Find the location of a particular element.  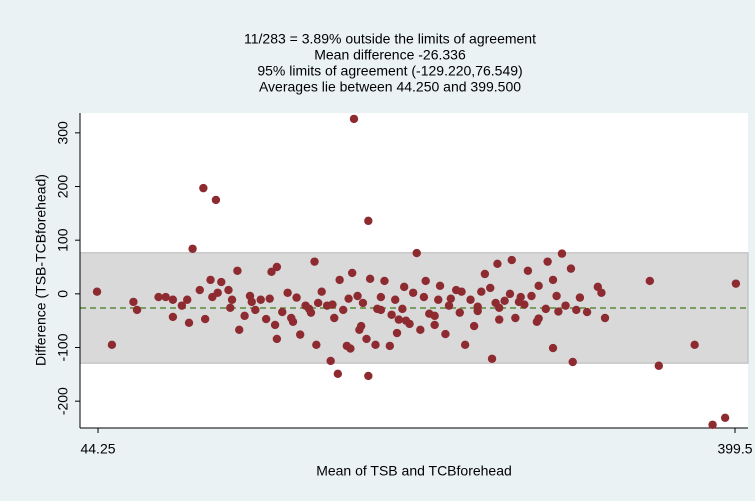

x-axis-label: Mean of TSB and TCBforehead is located at coordinates (414, 471).